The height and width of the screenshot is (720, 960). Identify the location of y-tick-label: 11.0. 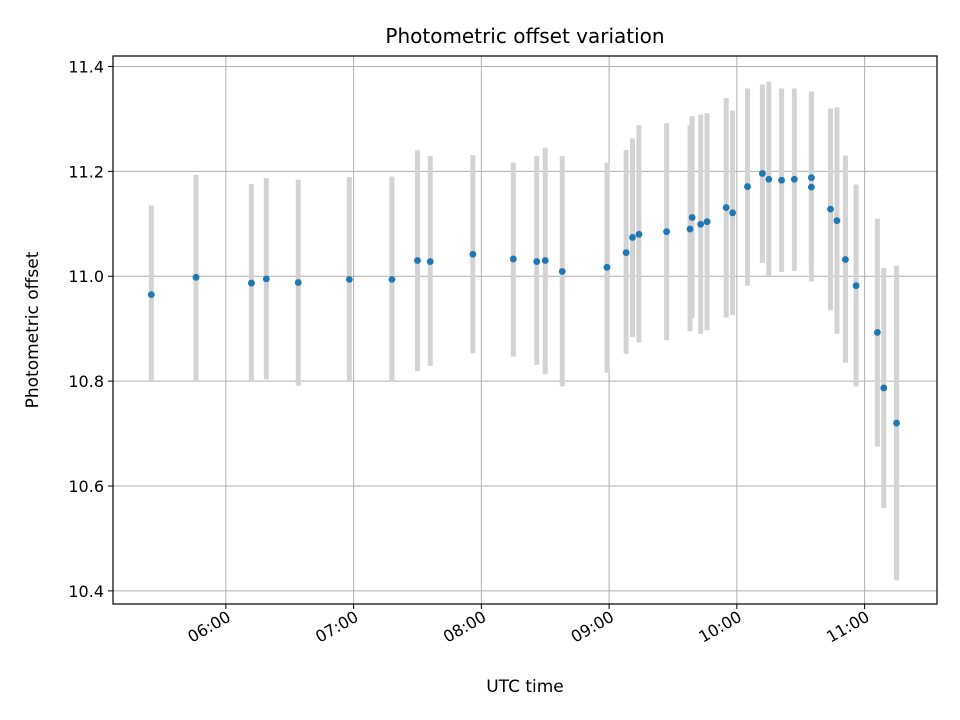
(86, 276).